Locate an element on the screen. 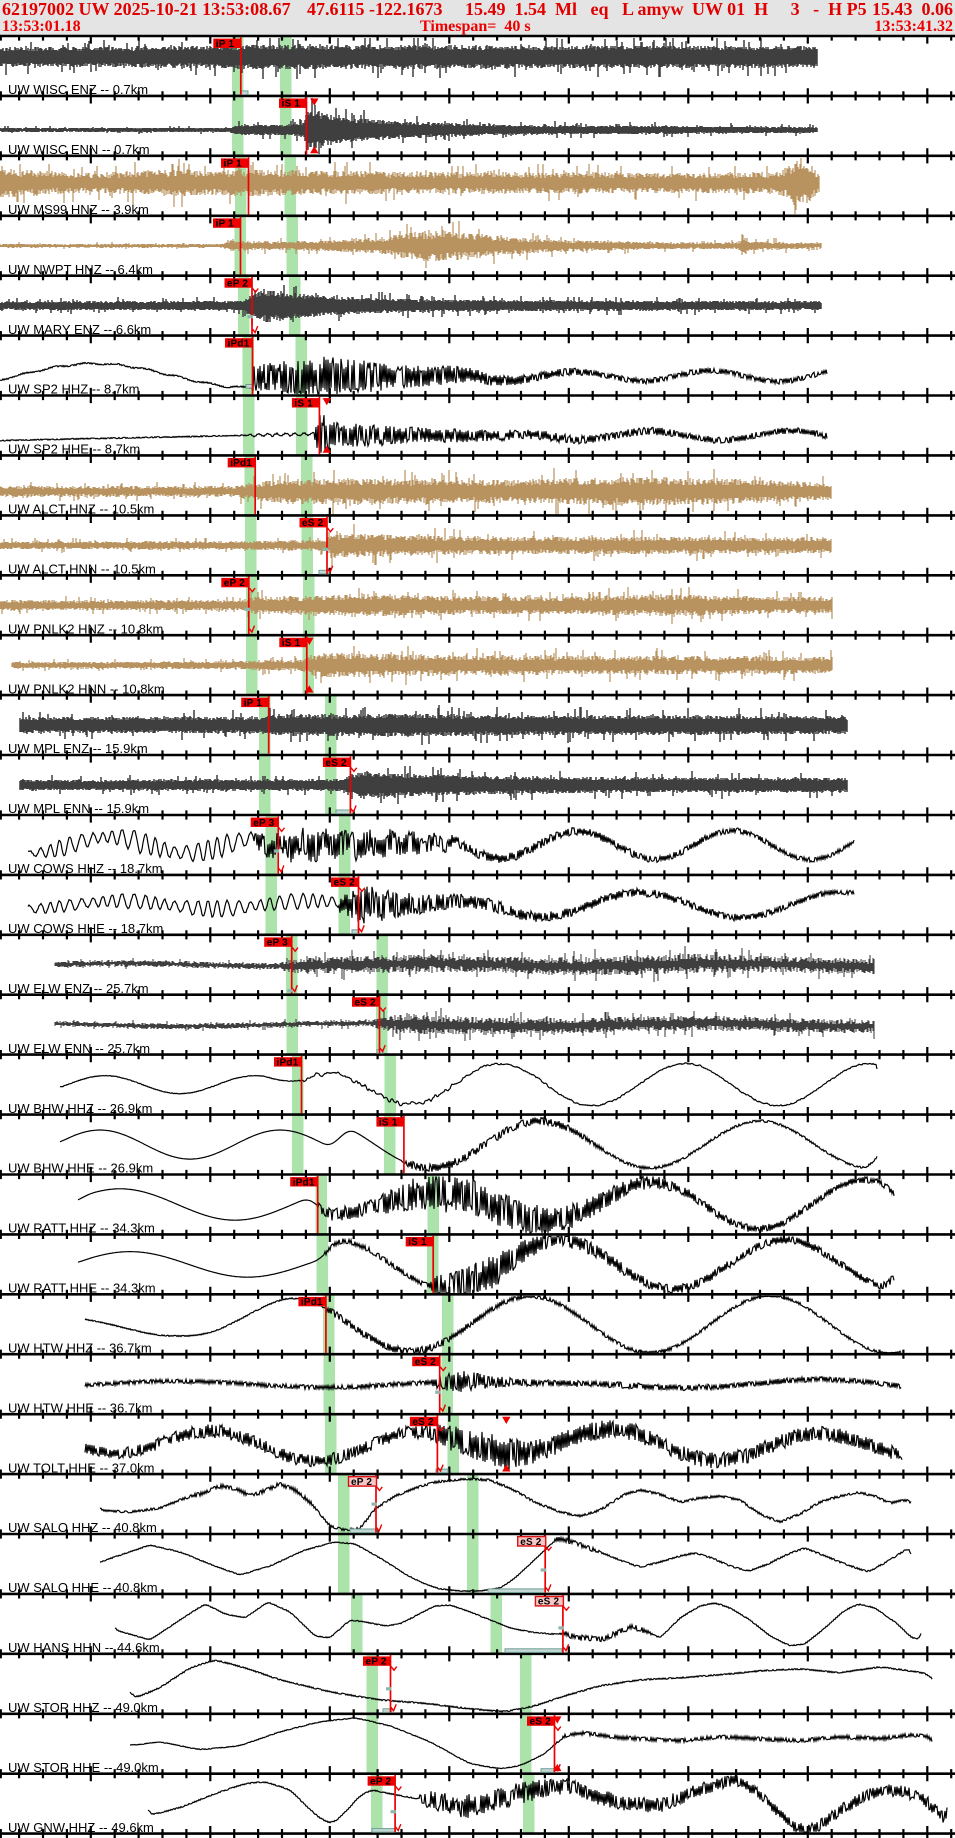  svg-text: UW MPL ENN -- 15.9km is located at coordinates (78, 808).